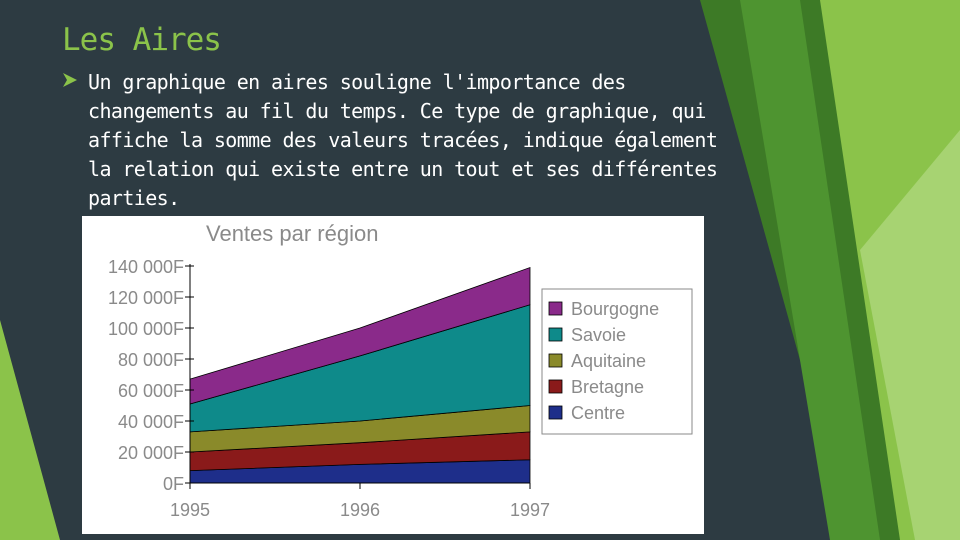 The image size is (960, 540). Describe the element at coordinates (146, 298) in the screenshot. I see `y-tick-label: 120 000F` at that location.